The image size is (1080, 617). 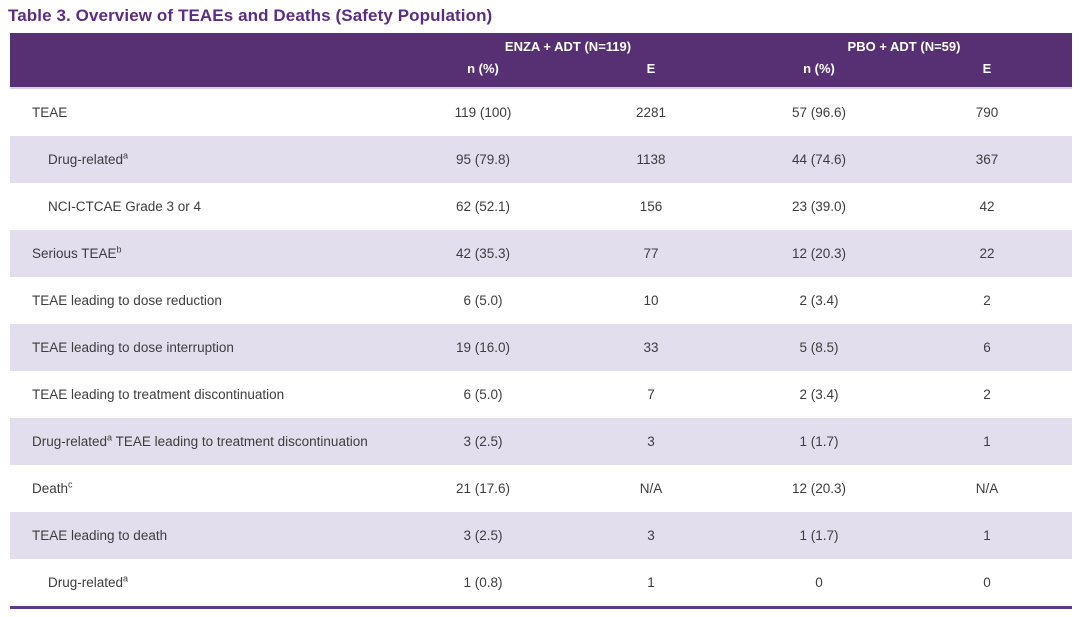 I want to click on table-row: Serious TEAEb 42 (35.3) 77 12 (20.3) 22, so click(x=541, y=253).